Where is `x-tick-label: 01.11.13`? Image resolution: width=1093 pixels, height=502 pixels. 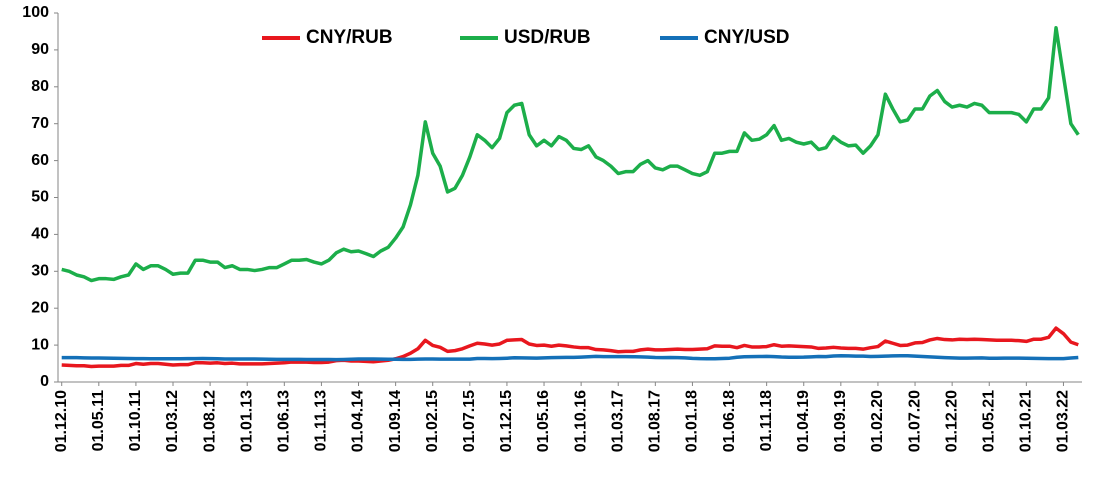
x-tick-label: 01.11.13 is located at coordinates (321, 421).